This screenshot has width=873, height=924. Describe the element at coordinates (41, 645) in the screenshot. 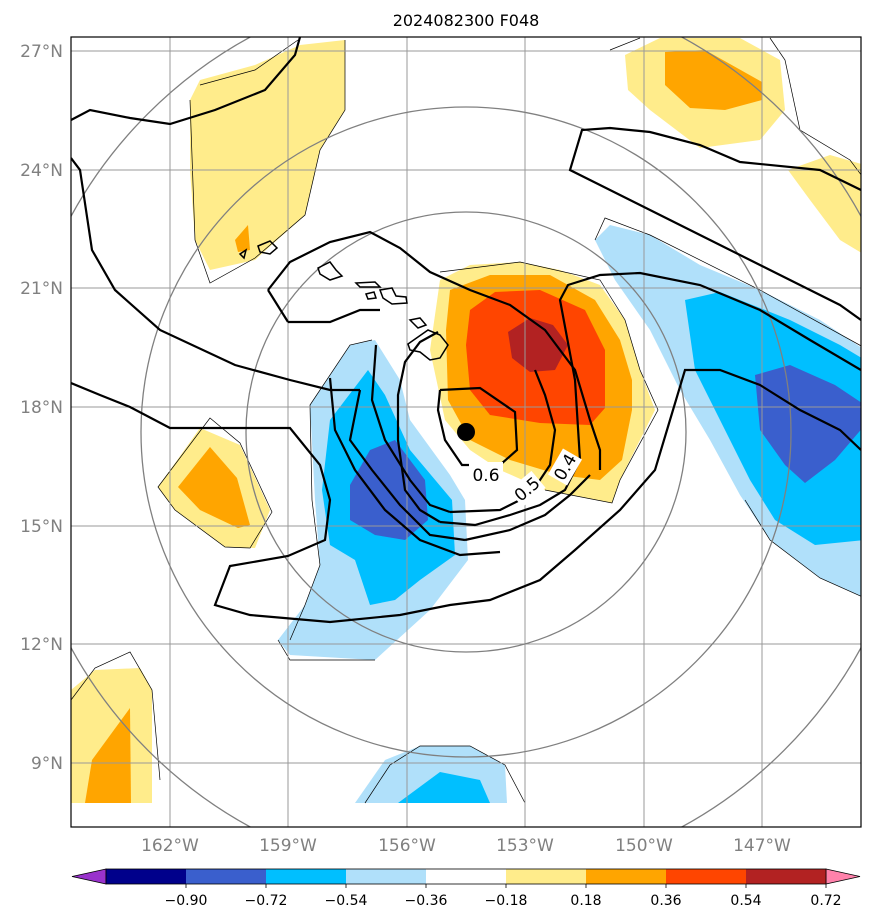

I see `lat-tick-label: 12°N` at that location.